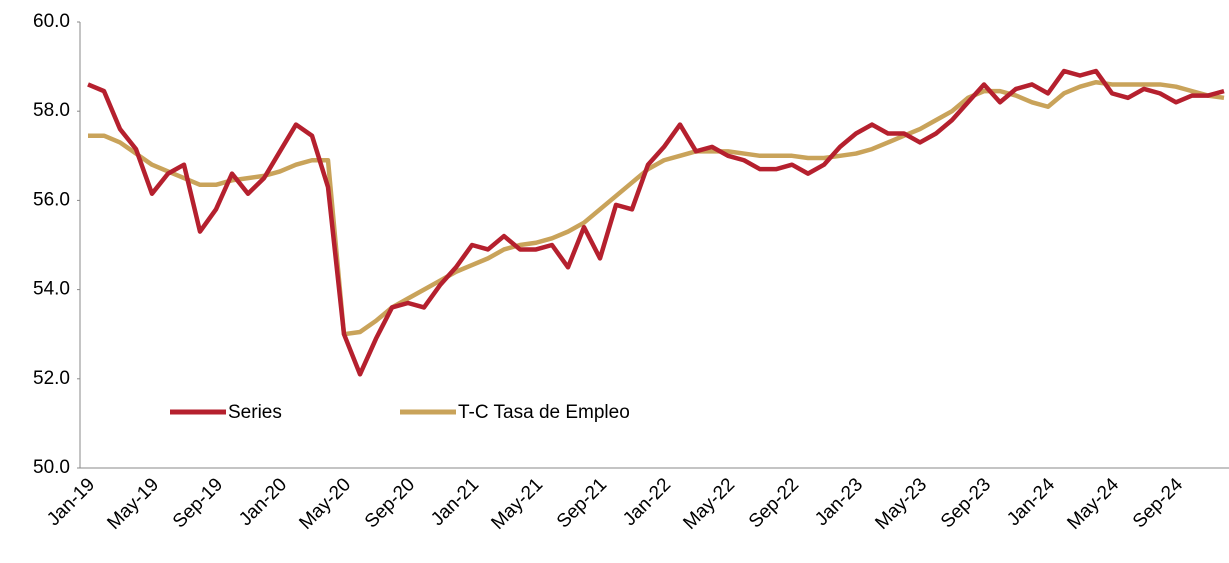 Image resolution: width=1229 pixels, height=563 pixels. Describe the element at coordinates (51, 110) in the screenshot. I see `y-tick-label: 58.0` at that location.